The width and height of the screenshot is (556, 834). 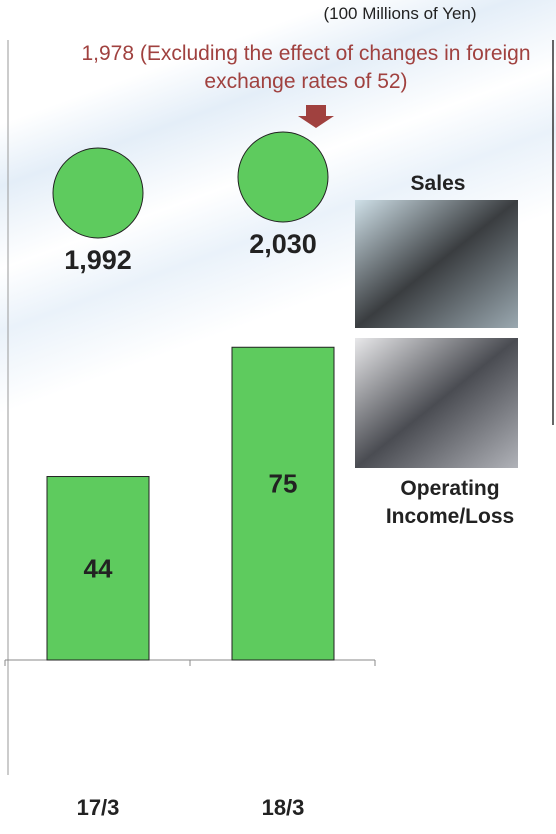 I want to click on arrow, so click(x=316, y=116).